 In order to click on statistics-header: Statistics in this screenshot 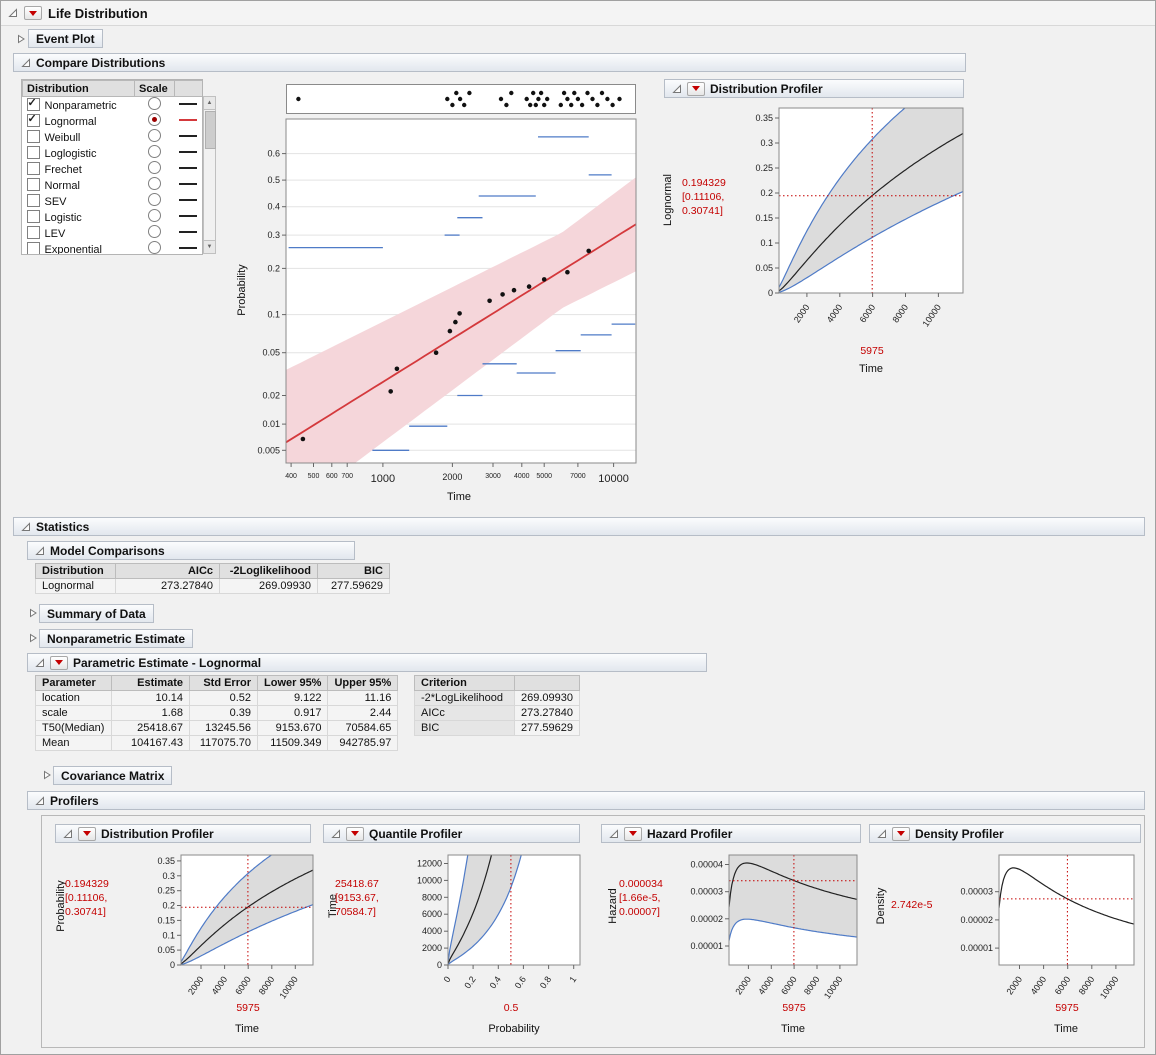, I will do `click(579, 526)`.